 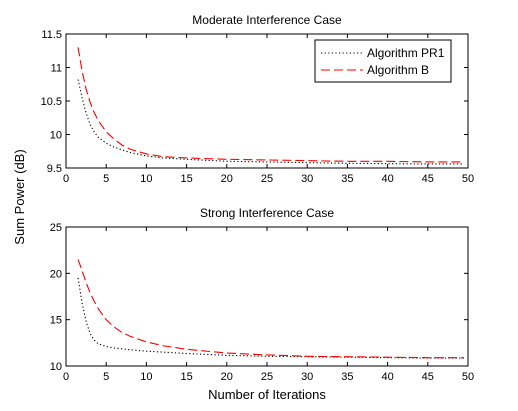 What do you see at coordinates (270, 318) in the screenshot?
I see `series-line-algorithm-pr1` at bounding box center [270, 318].